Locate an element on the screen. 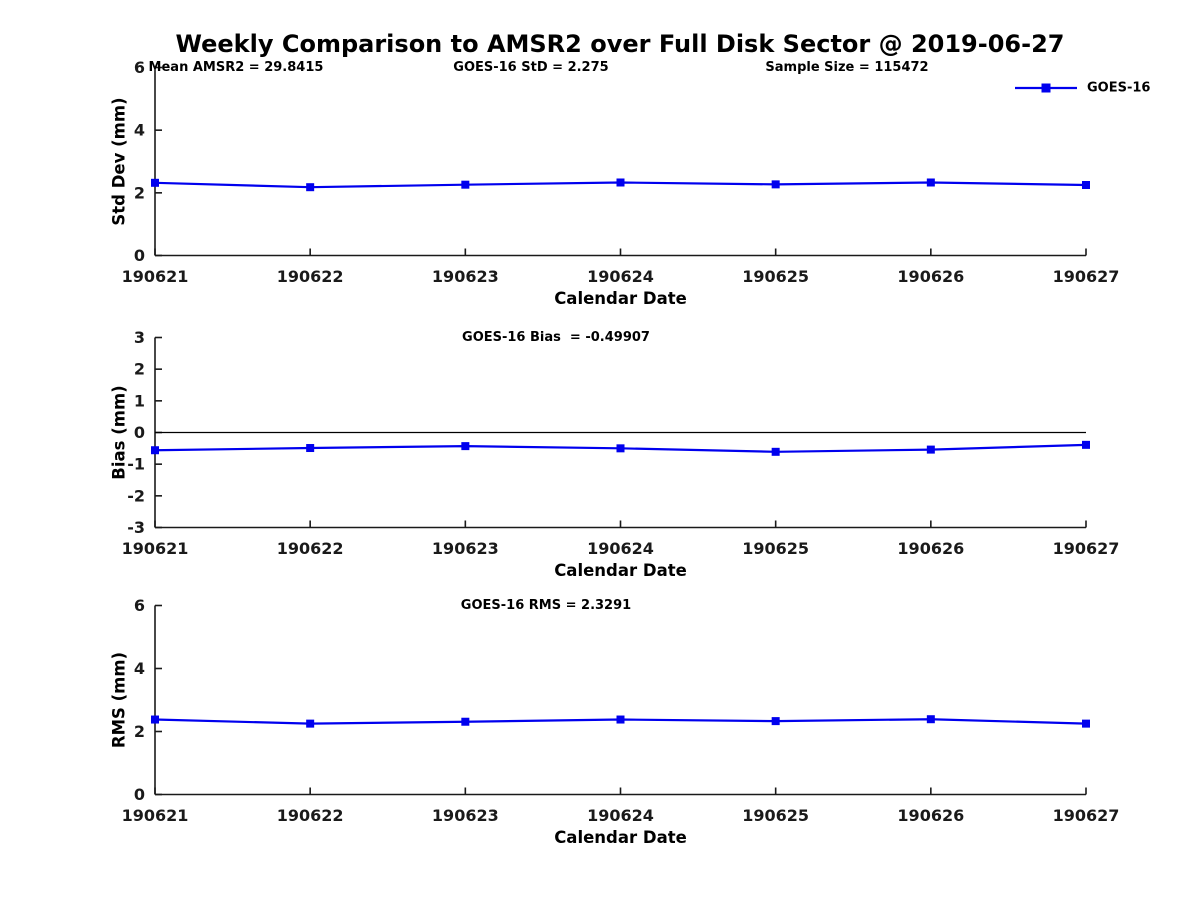  legend-marker is located at coordinates (1046, 88).